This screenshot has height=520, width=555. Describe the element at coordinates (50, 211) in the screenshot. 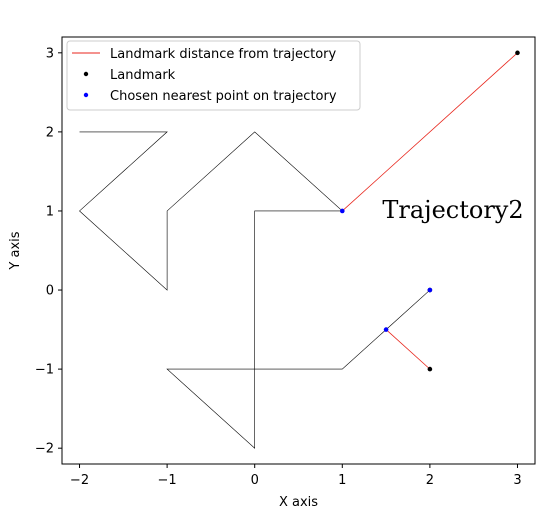

I see `y-tick-label: 1` at that location.